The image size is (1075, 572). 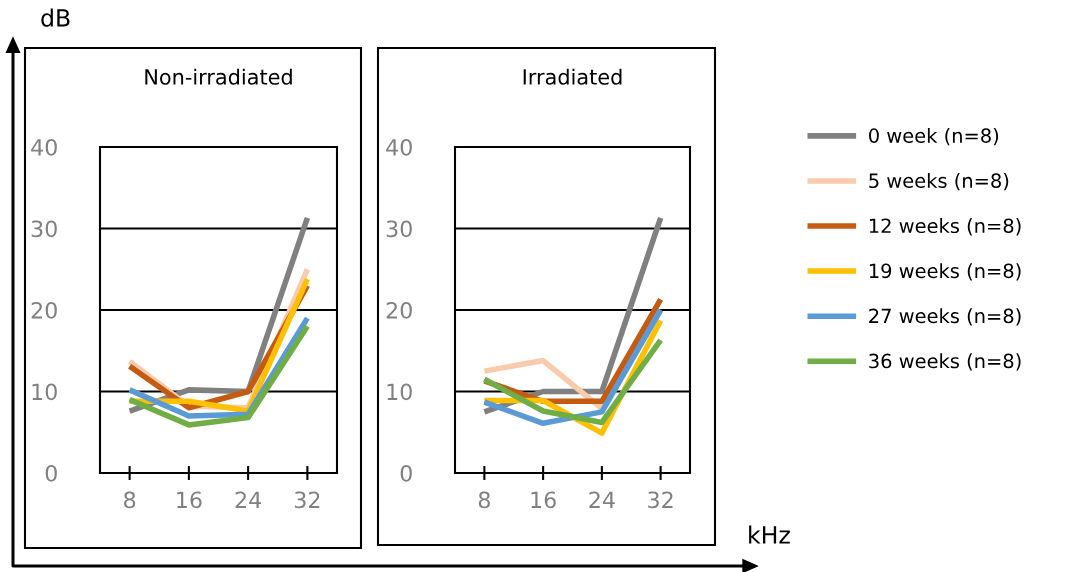 What do you see at coordinates (939, 181) in the screenshot?
I see `legend-label: 5 weeks (n=8)` at bounding box center [939, 181].